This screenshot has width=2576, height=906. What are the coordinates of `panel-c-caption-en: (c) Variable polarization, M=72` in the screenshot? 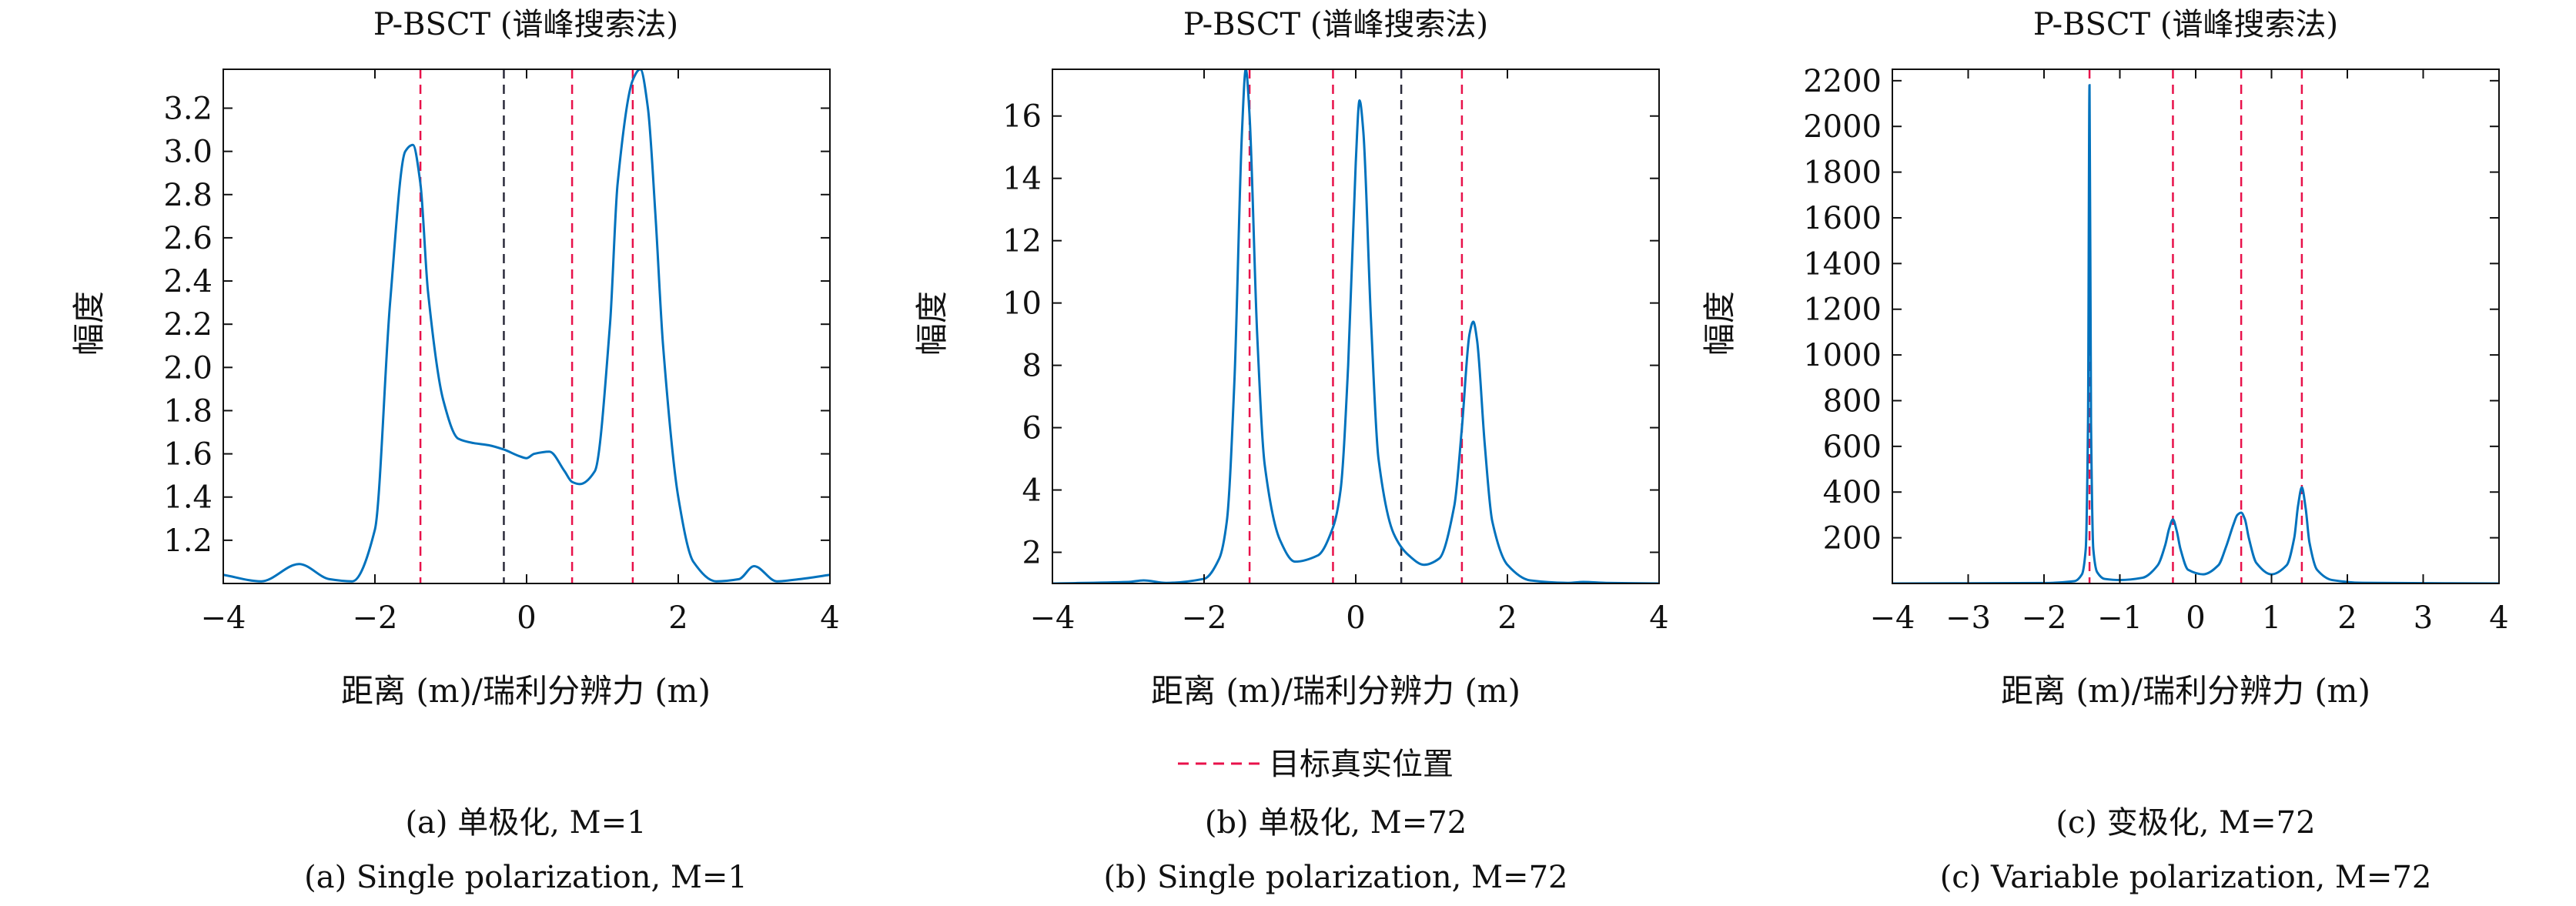 It's located at (2186, 878).